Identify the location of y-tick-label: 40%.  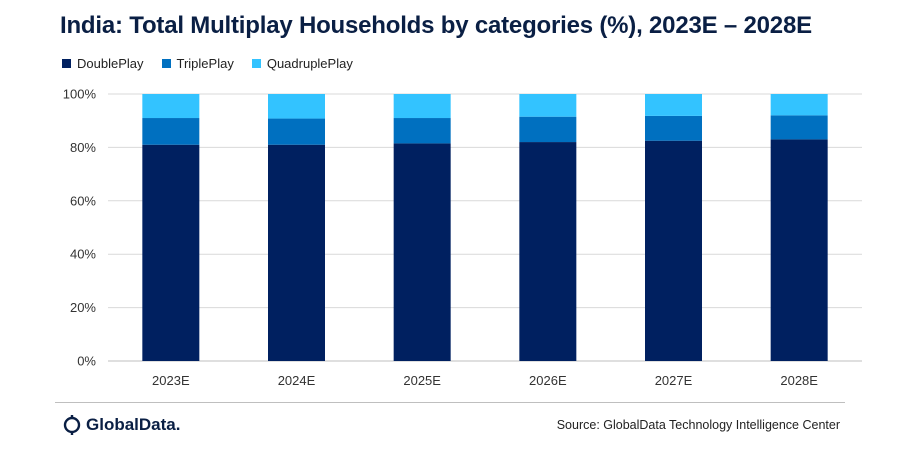
(83, 254).